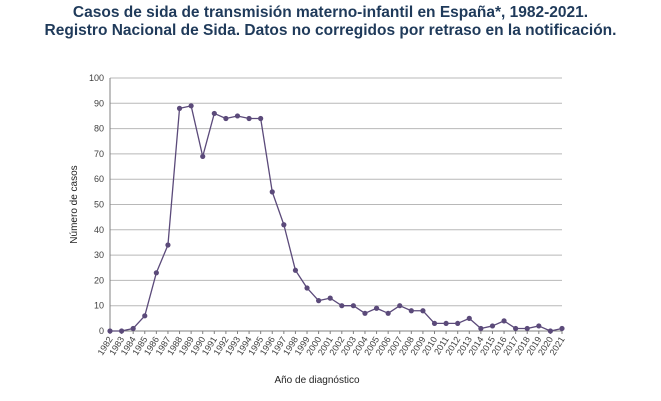 This screenshot has width=661, height=401. What do you see at coordinates (99, 306) in the screenshot?
I see `y-tick-label: 10` at bounding box center [99, 306].